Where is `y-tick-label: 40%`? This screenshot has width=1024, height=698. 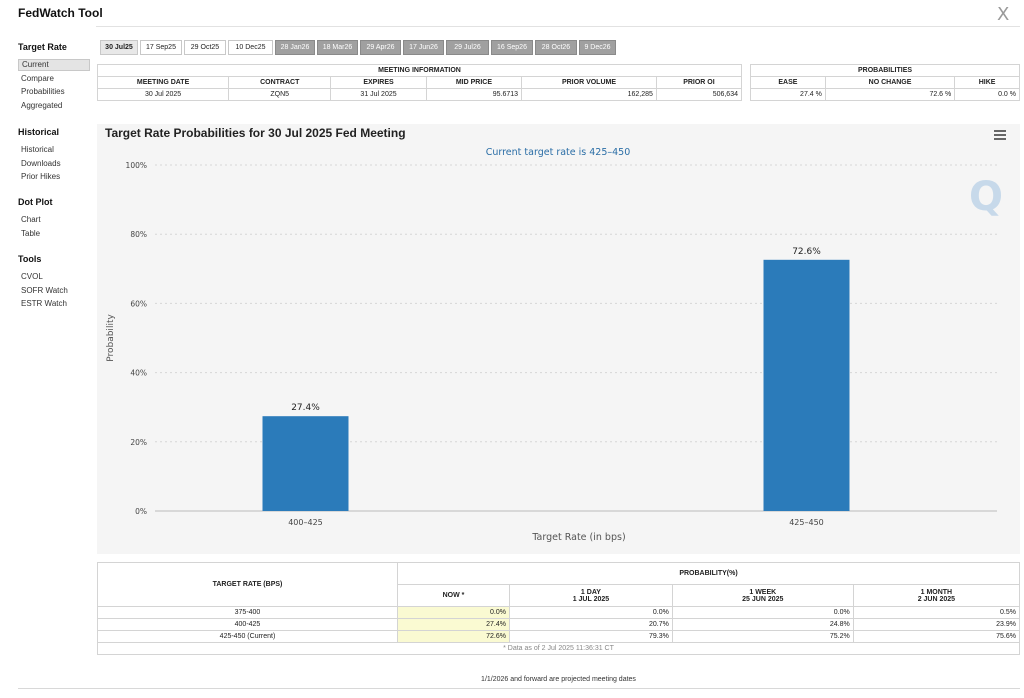 y-tick-label: 40% is located at coordinates (138, 373).